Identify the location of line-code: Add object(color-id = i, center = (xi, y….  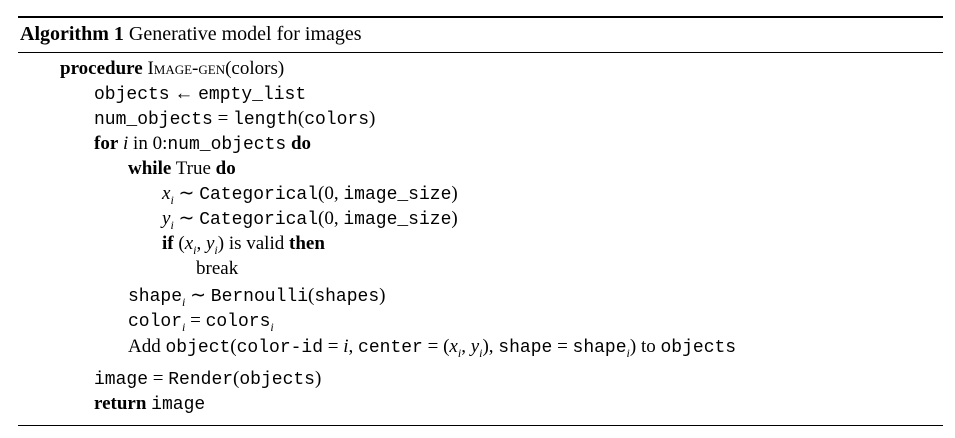
(432, 347).